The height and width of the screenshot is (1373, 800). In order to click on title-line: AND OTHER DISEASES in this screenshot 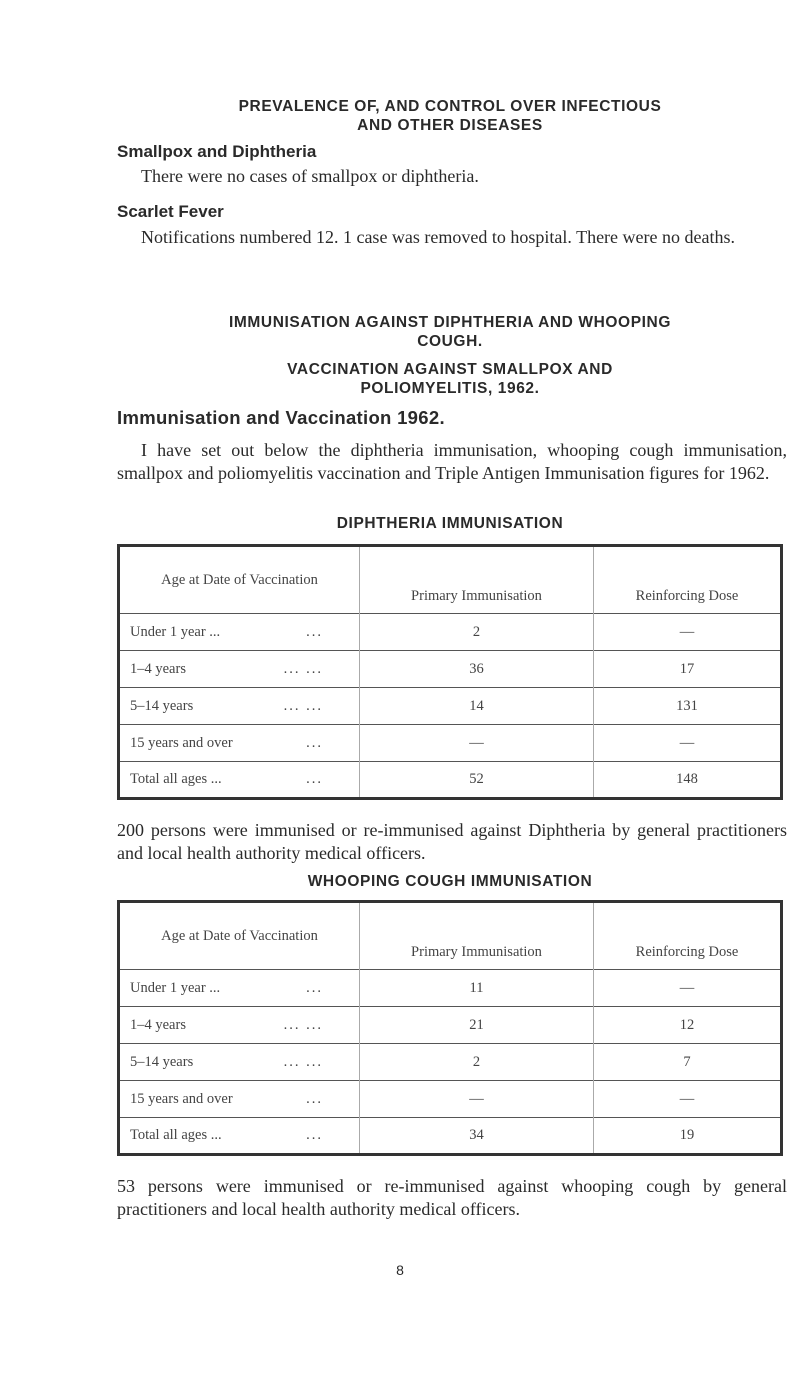, I will do `click(450, 125)`.